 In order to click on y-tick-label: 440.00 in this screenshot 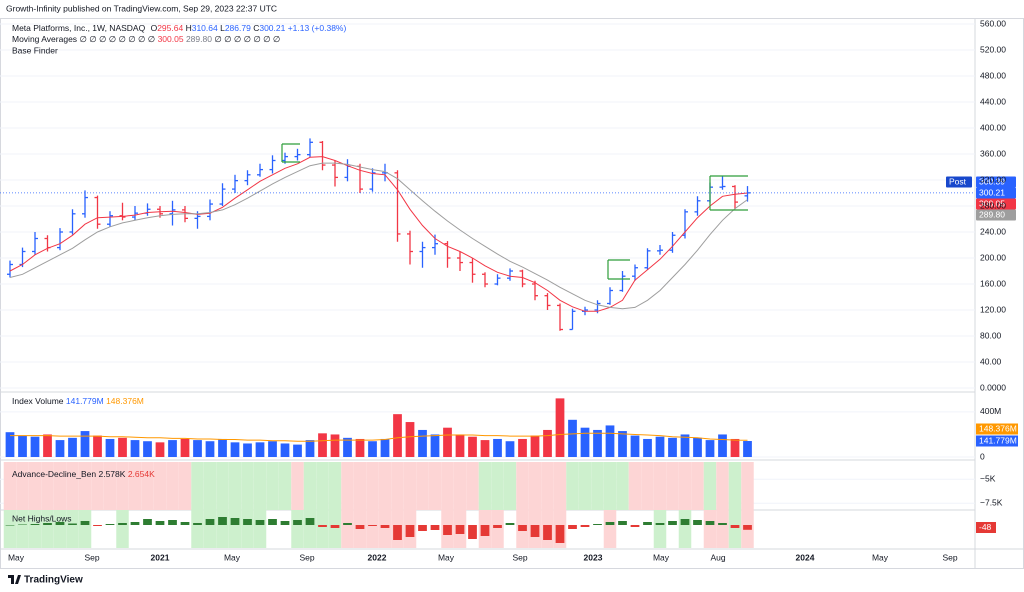, I will do `click(993, 101)`.